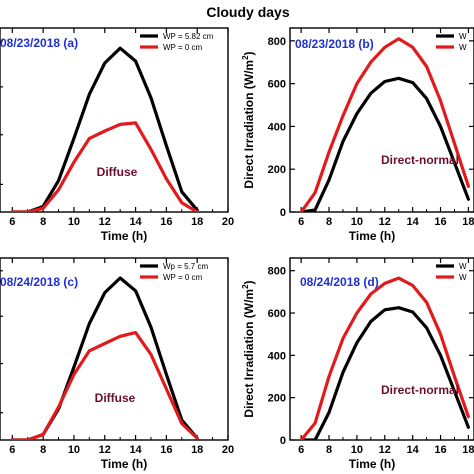  Describe the element at coordinates (188, 36) in the screenshot. I see `legend-entry: WP = 5.82 cm` at that location.